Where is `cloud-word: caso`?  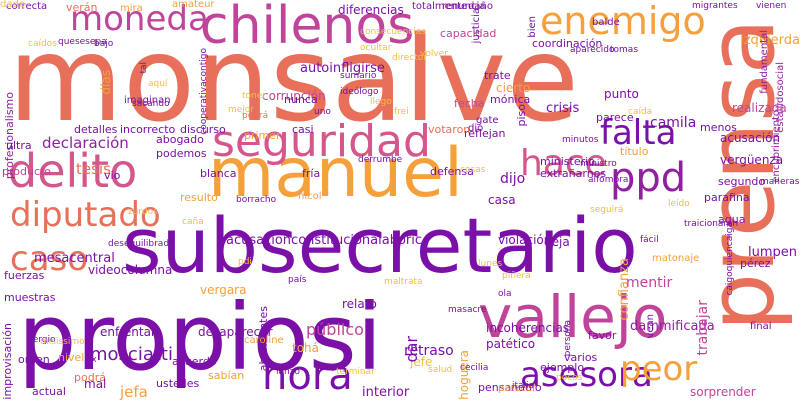
cloud-word: caso is located at coordinates (49, 259).